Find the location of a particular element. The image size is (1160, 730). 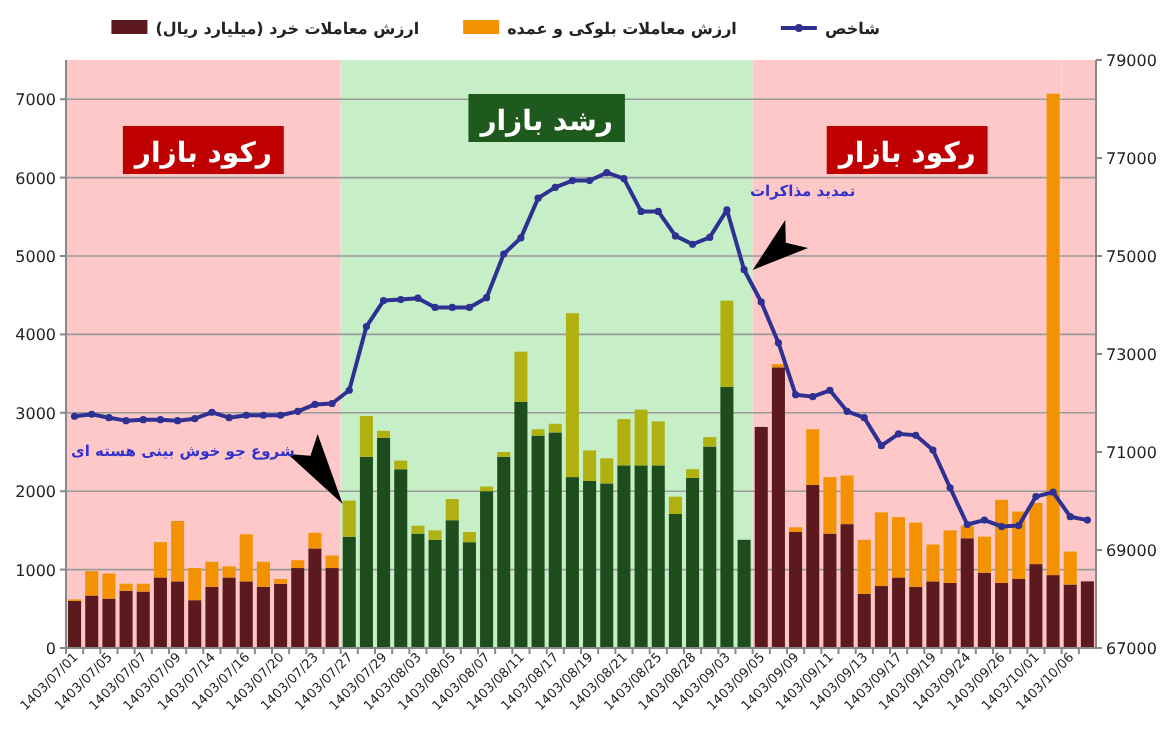

legend-label: ارزش معاملات خرد (میلیارد ریال) is located at coordinates (287, 29).